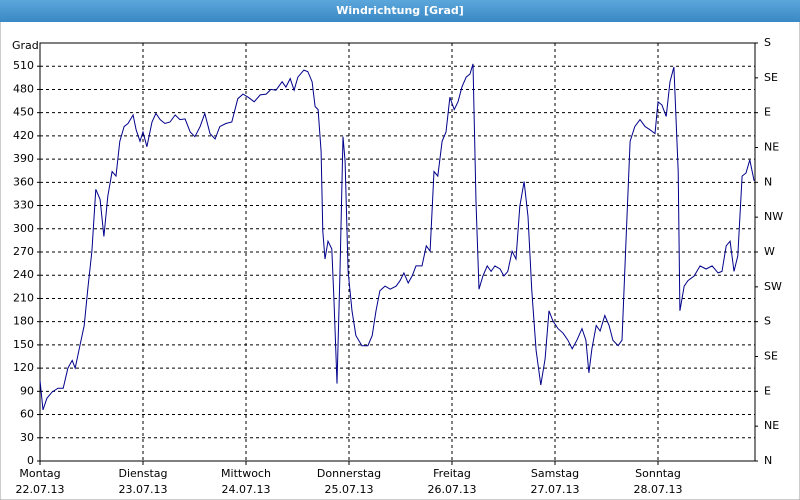  I want to click on x-tick-date: 27.07.13, so click(555, 489).